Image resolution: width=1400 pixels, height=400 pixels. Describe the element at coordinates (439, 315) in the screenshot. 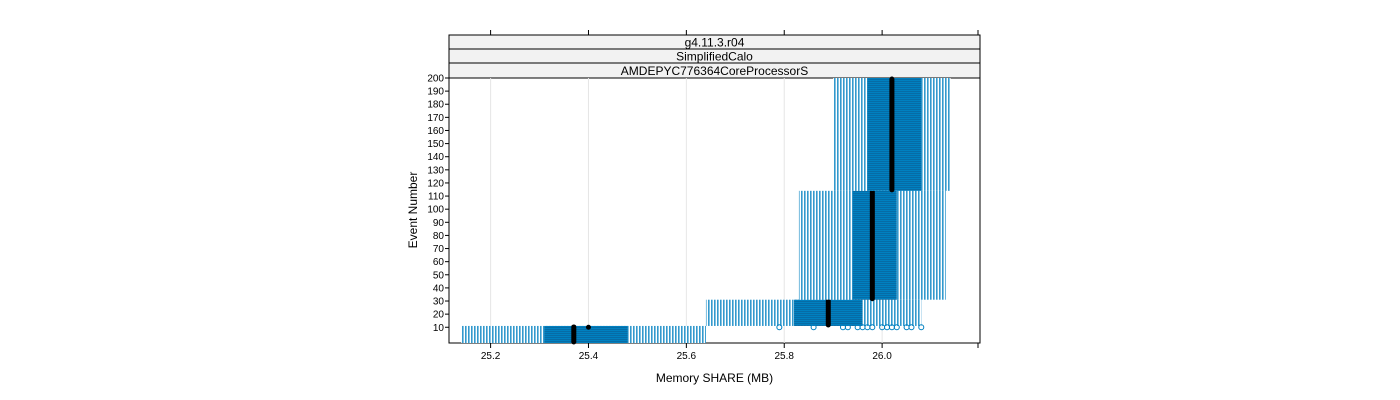

I see `y-tick-label-1: 20` at that location.